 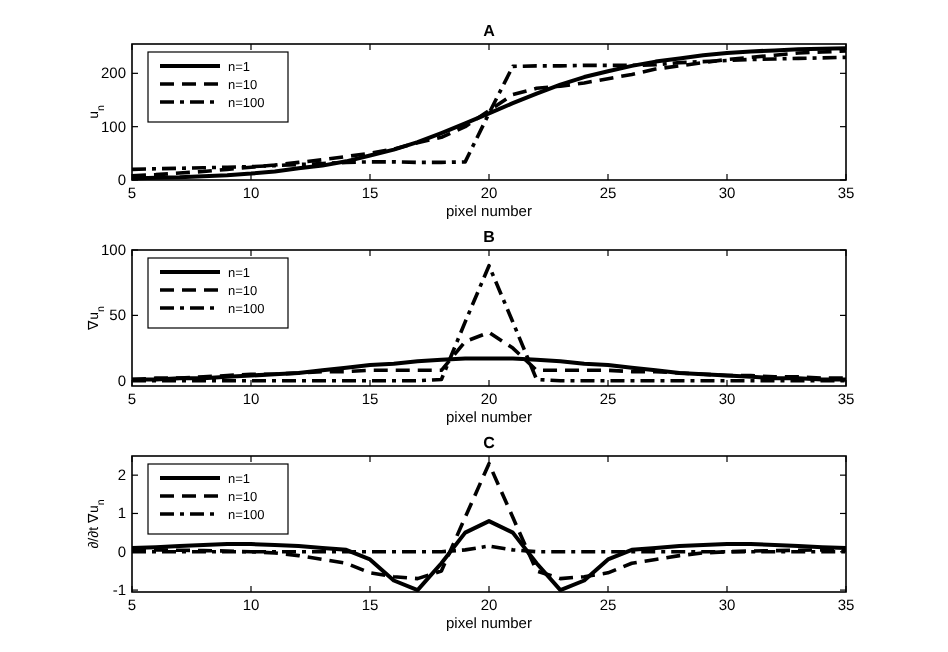 I want to click on chart-title: C, so click(x=489, y=443).